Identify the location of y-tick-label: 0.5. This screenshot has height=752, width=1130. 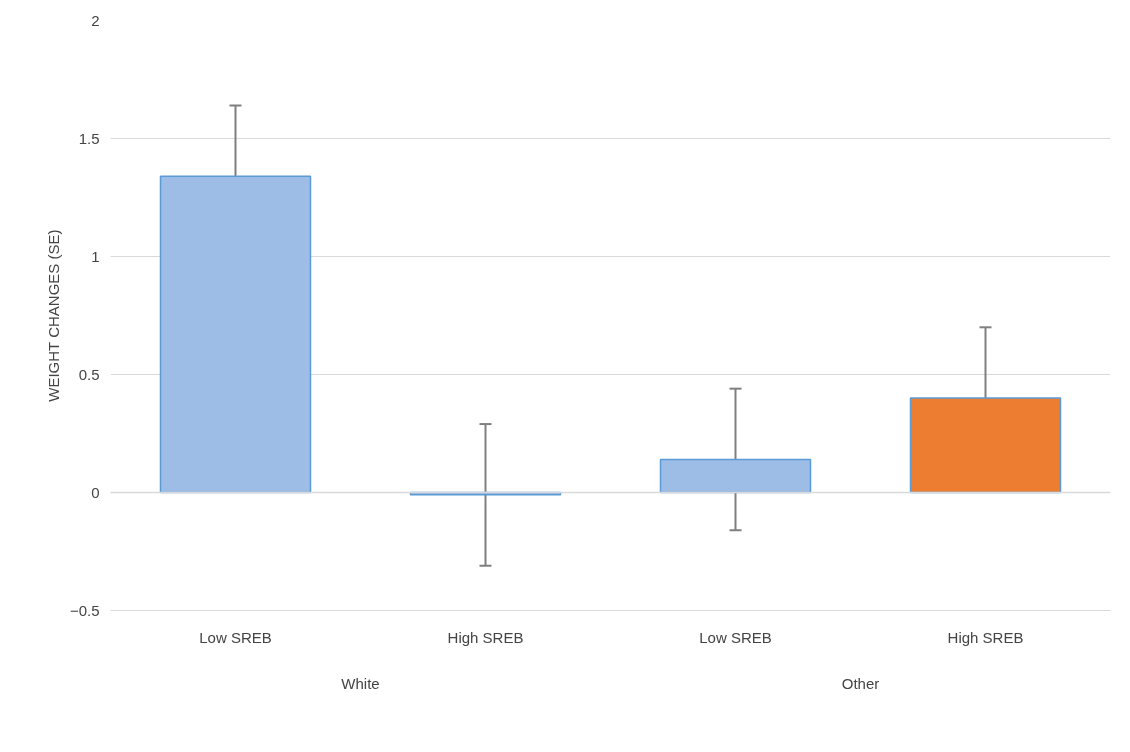
(89, 374).